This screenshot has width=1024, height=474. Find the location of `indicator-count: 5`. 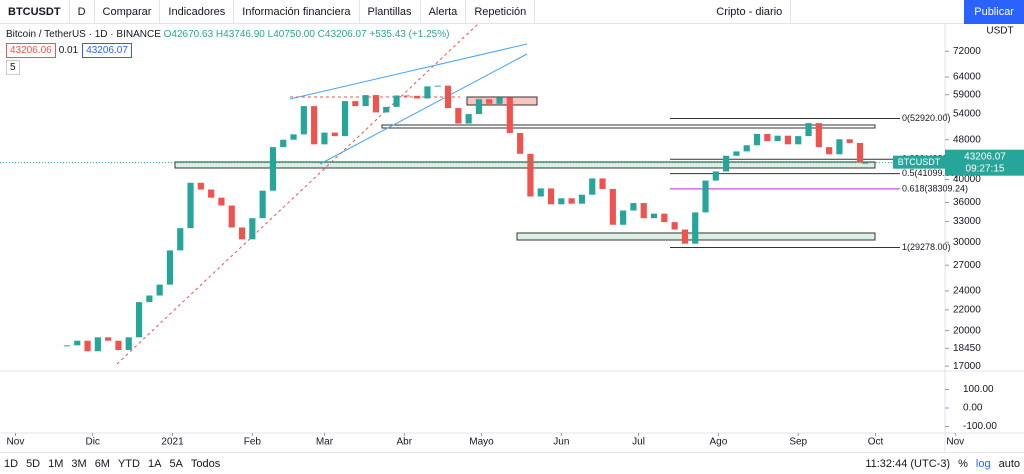

indicator-count: 5 is located at coordinates (13, 67).